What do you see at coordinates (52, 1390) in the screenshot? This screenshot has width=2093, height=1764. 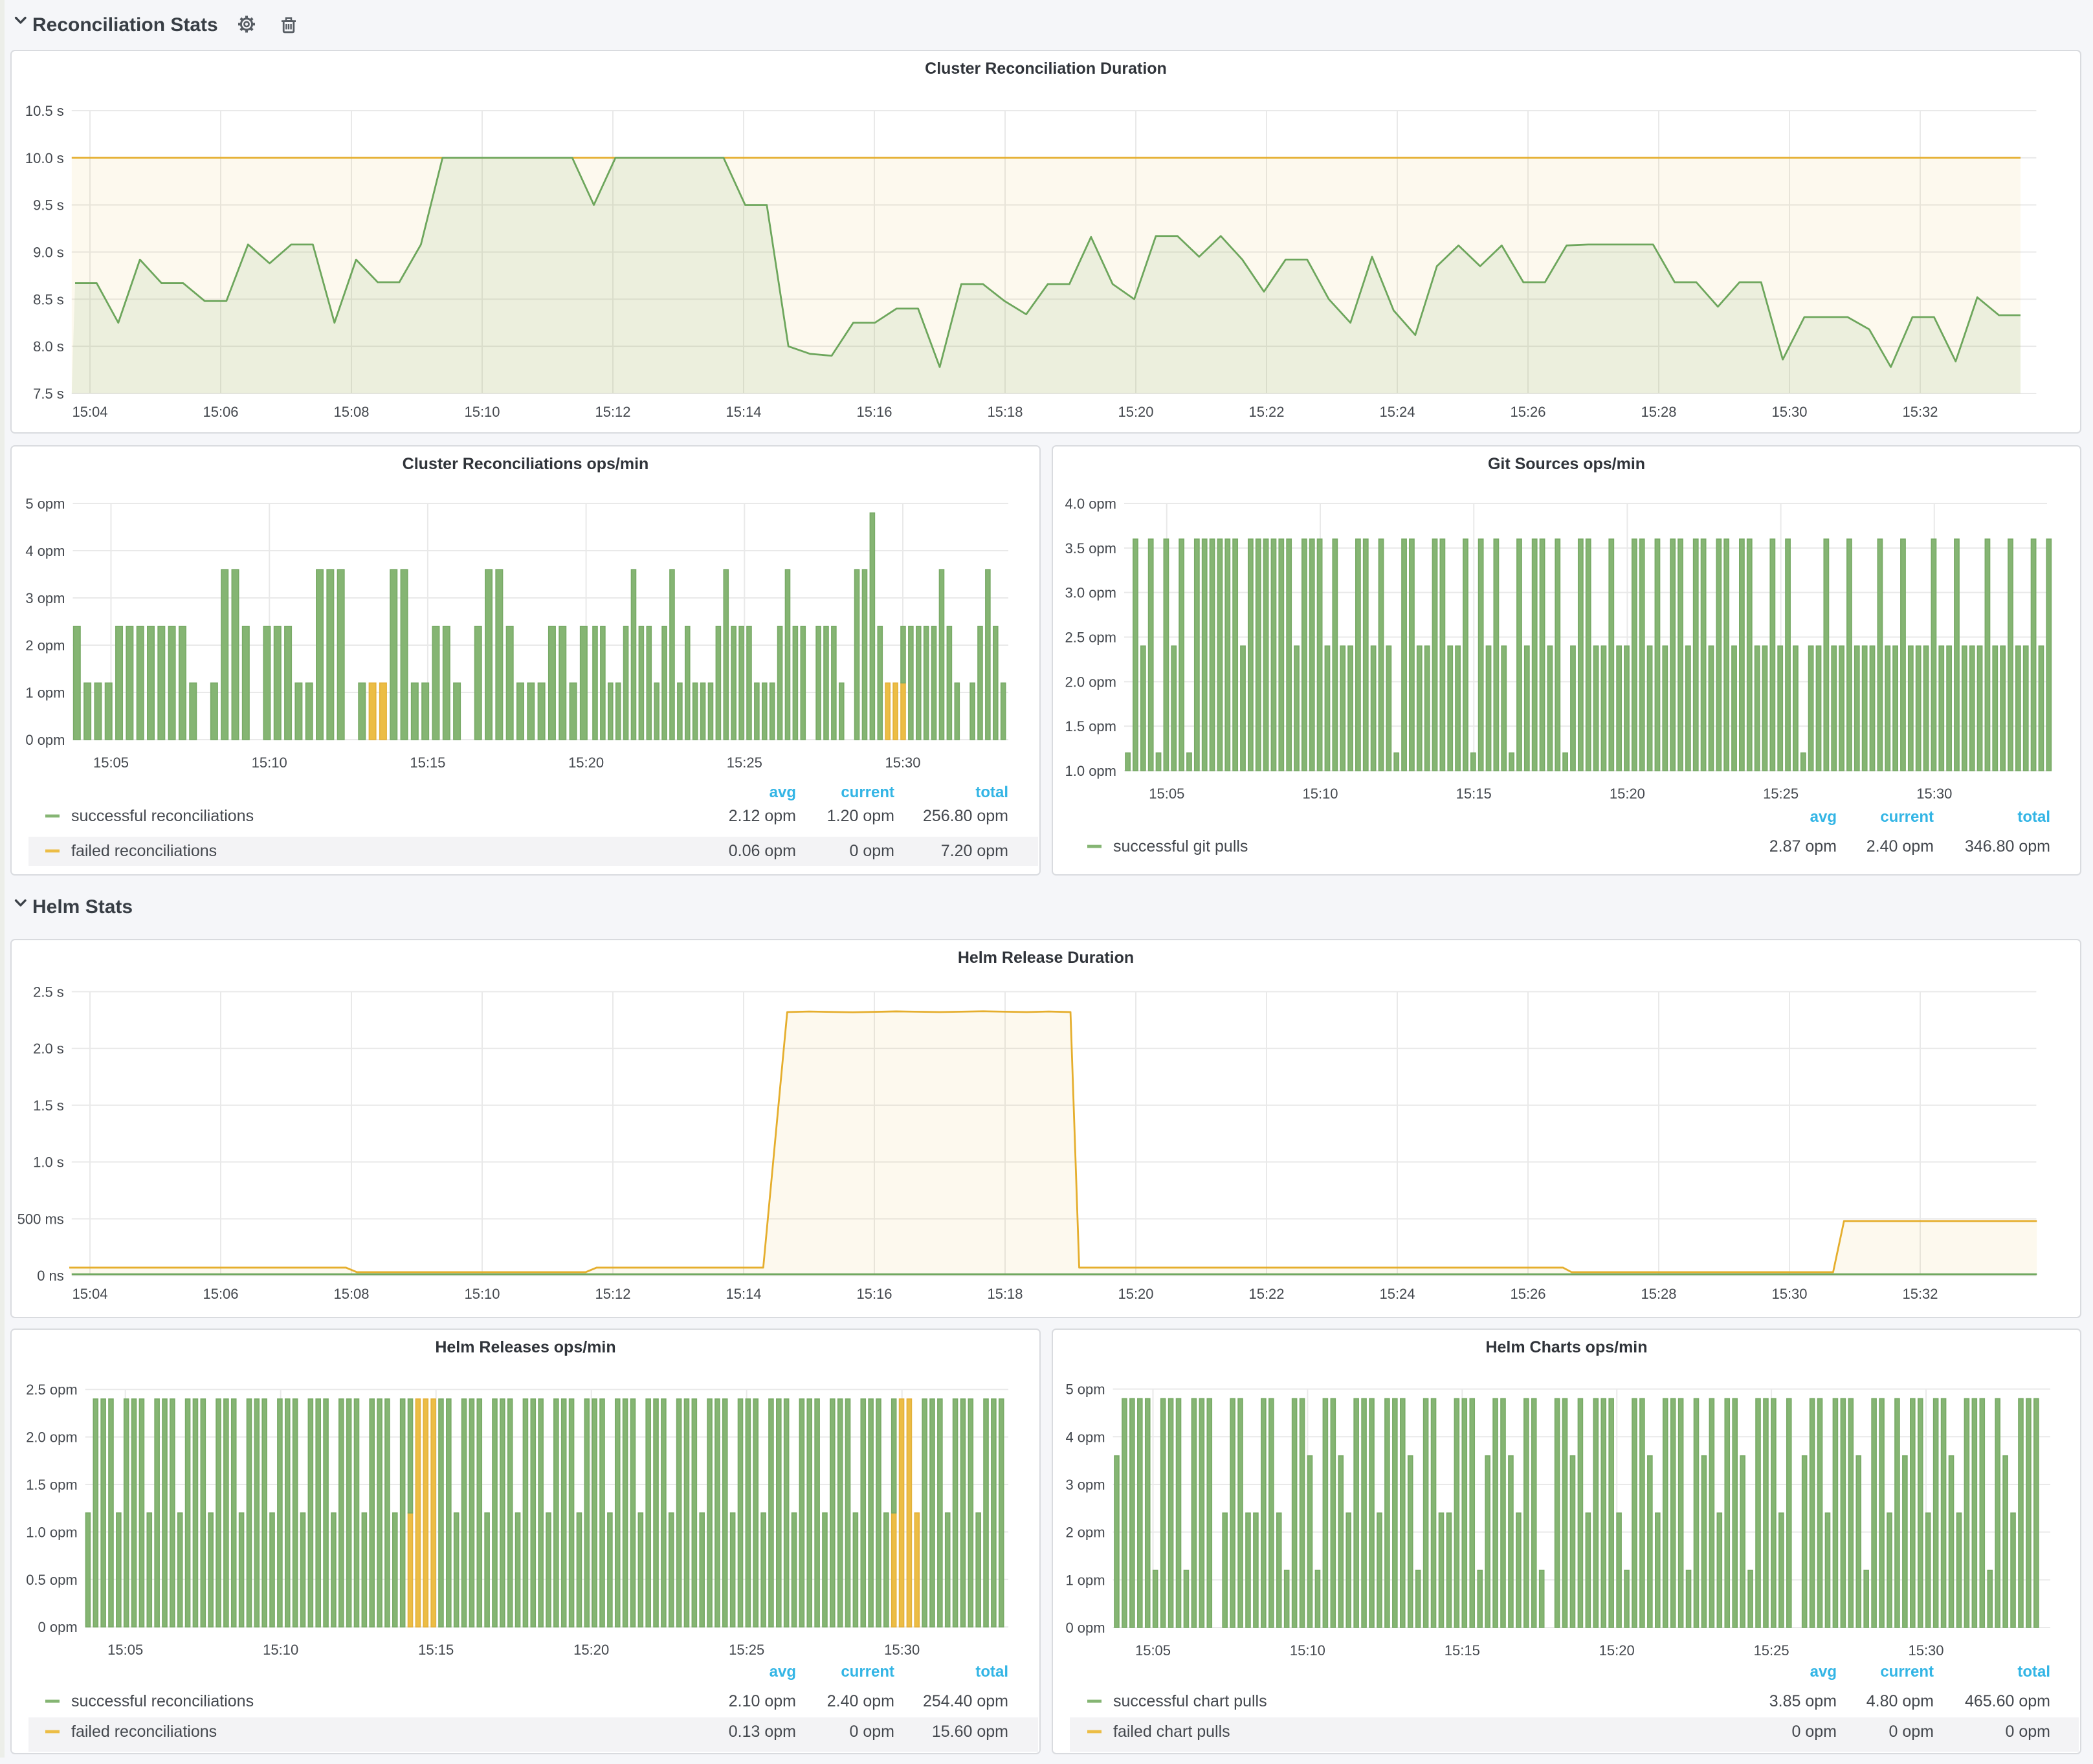 I see `svg-text: 2.5 opm` at bounding box center [52, 1390].